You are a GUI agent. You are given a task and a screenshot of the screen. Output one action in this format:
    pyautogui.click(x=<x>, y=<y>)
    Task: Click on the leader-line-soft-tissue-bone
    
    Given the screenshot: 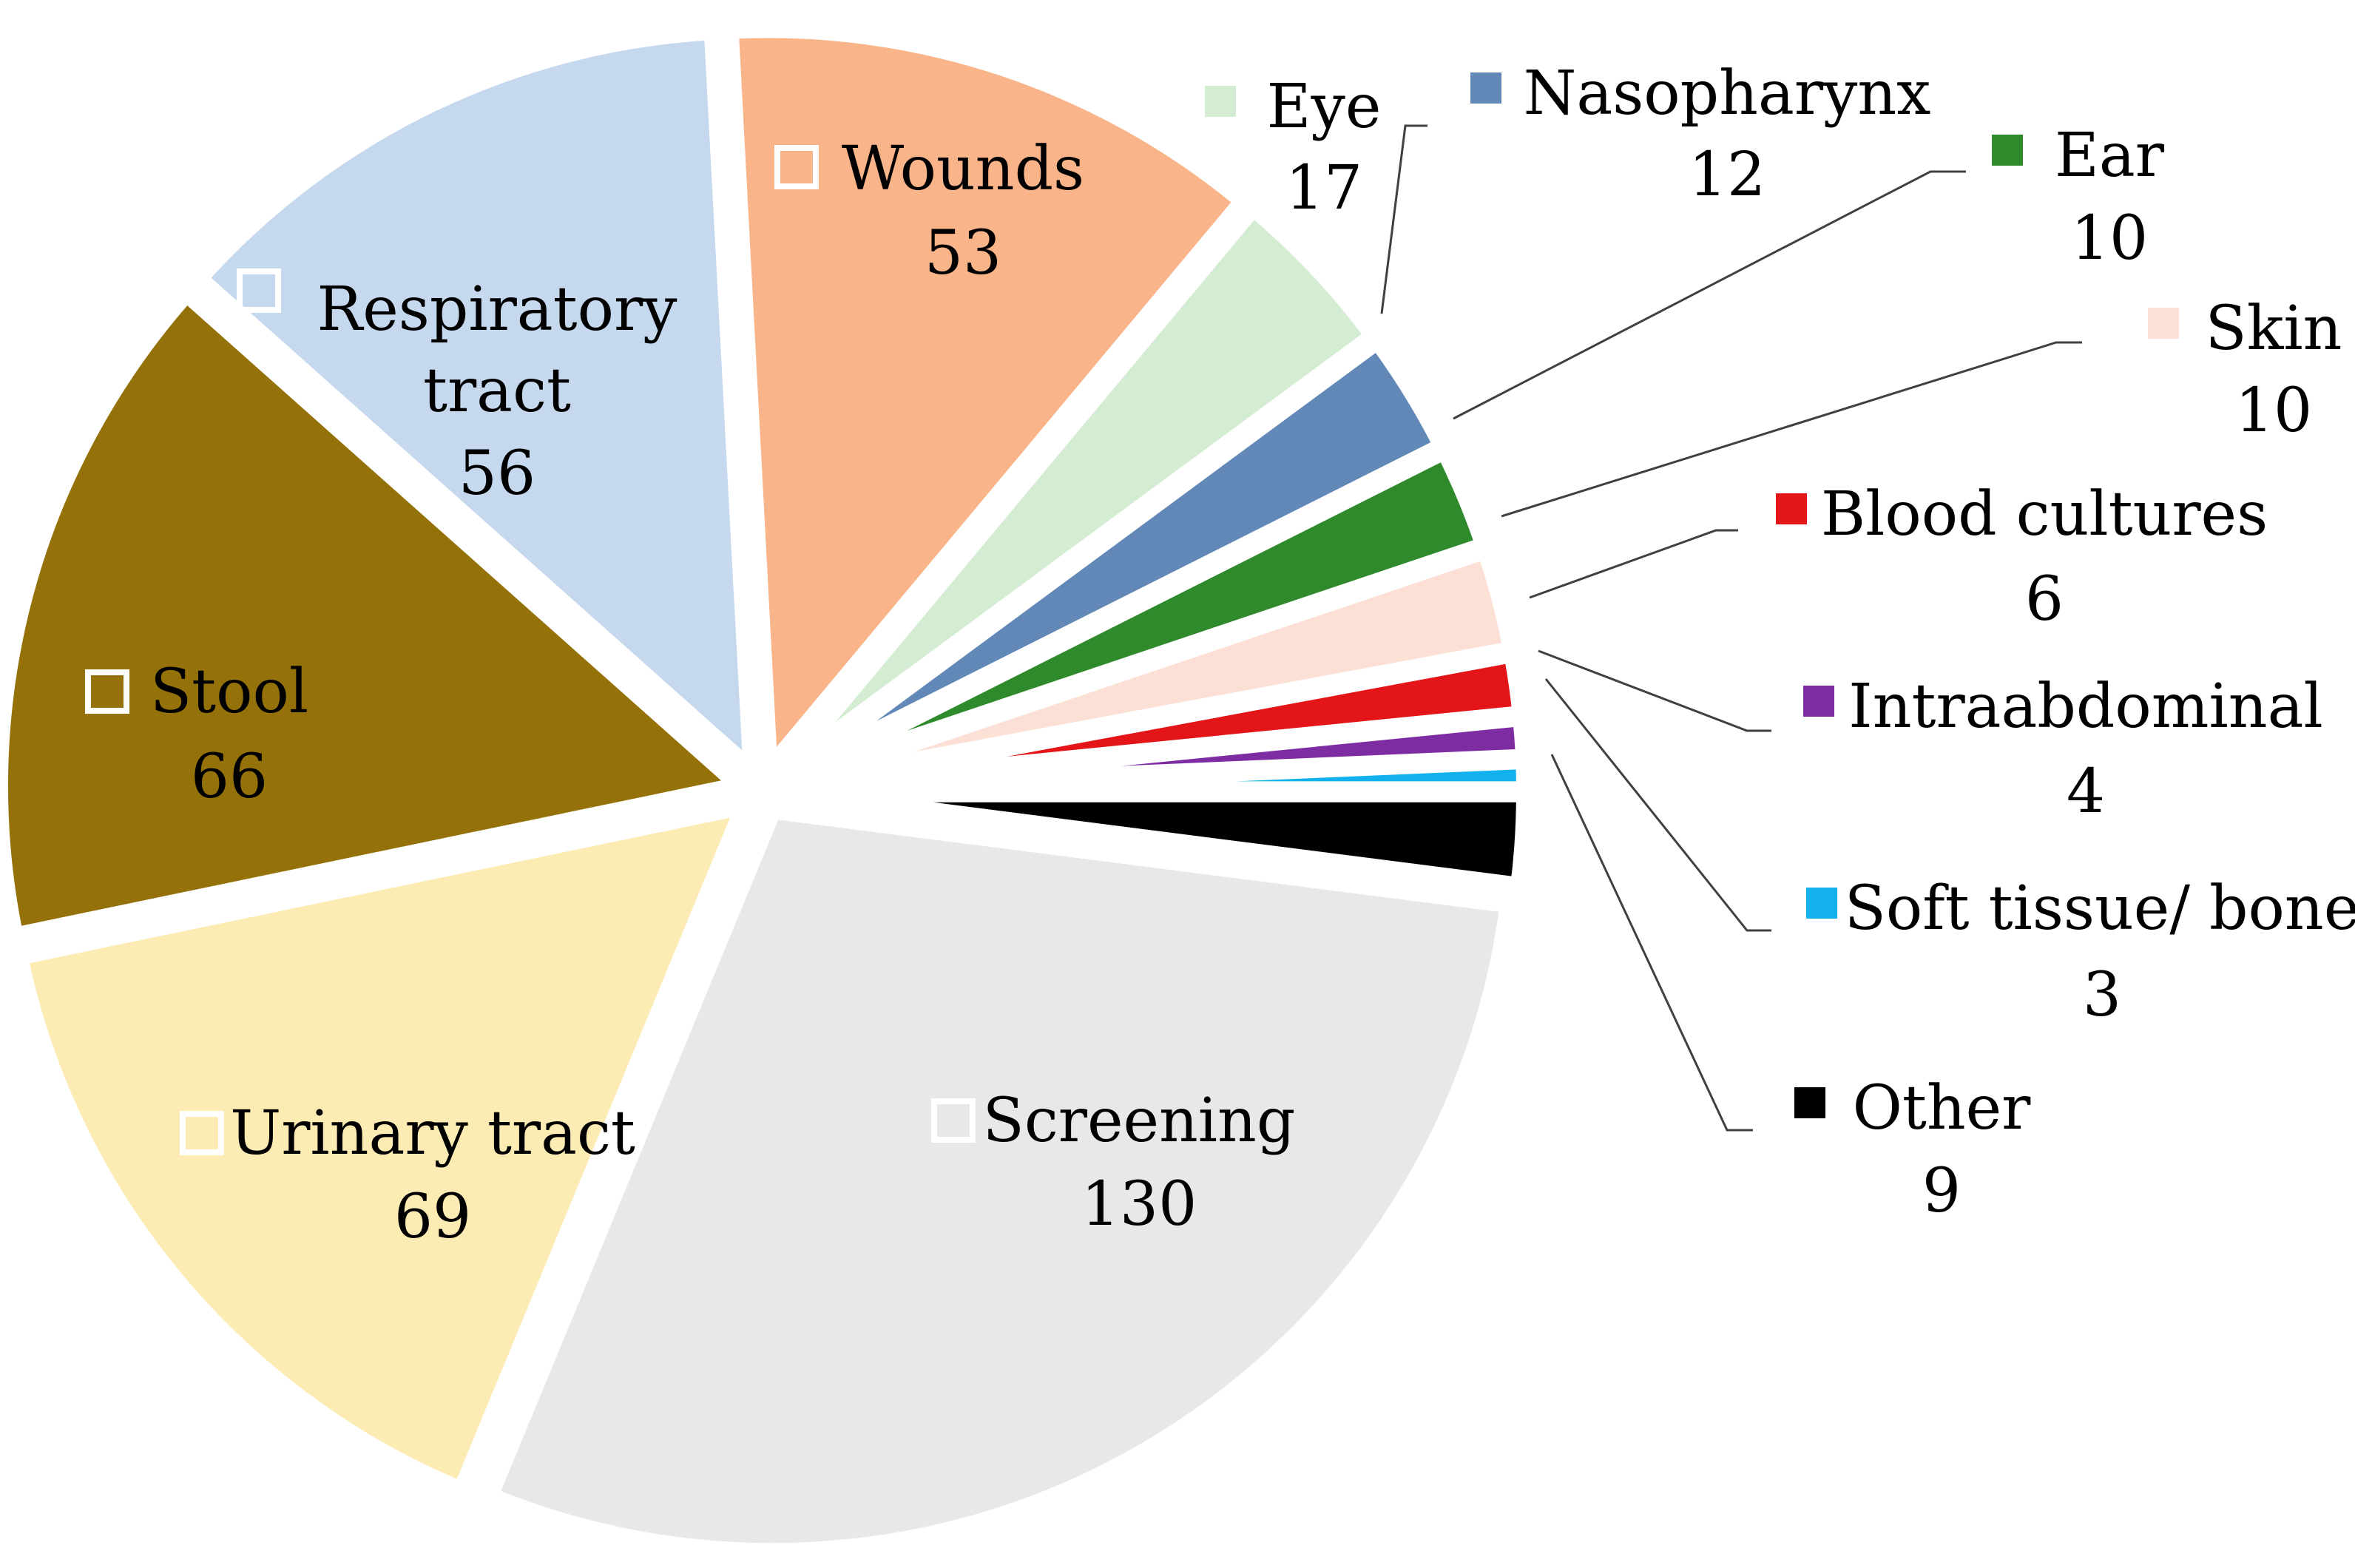 What is the action you would take?
    pyautogui.click(x=1657, y=805)
    